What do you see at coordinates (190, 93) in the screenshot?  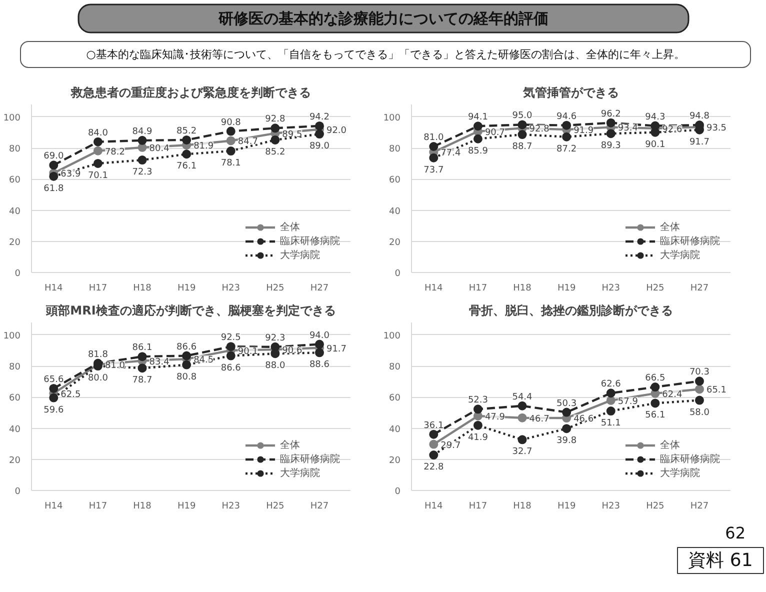 I see `chart-title: 救急患者の重症度および緊急度を判断できる` at bounding box center [190, 93].